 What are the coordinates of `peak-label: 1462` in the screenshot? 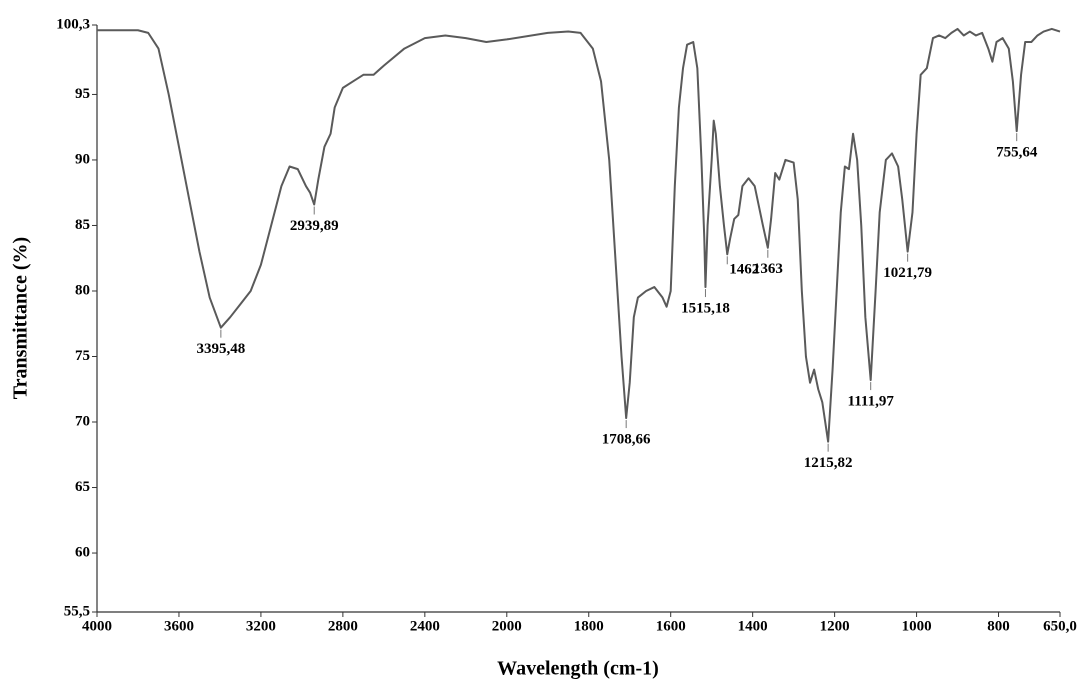 It's located at (744, 270).